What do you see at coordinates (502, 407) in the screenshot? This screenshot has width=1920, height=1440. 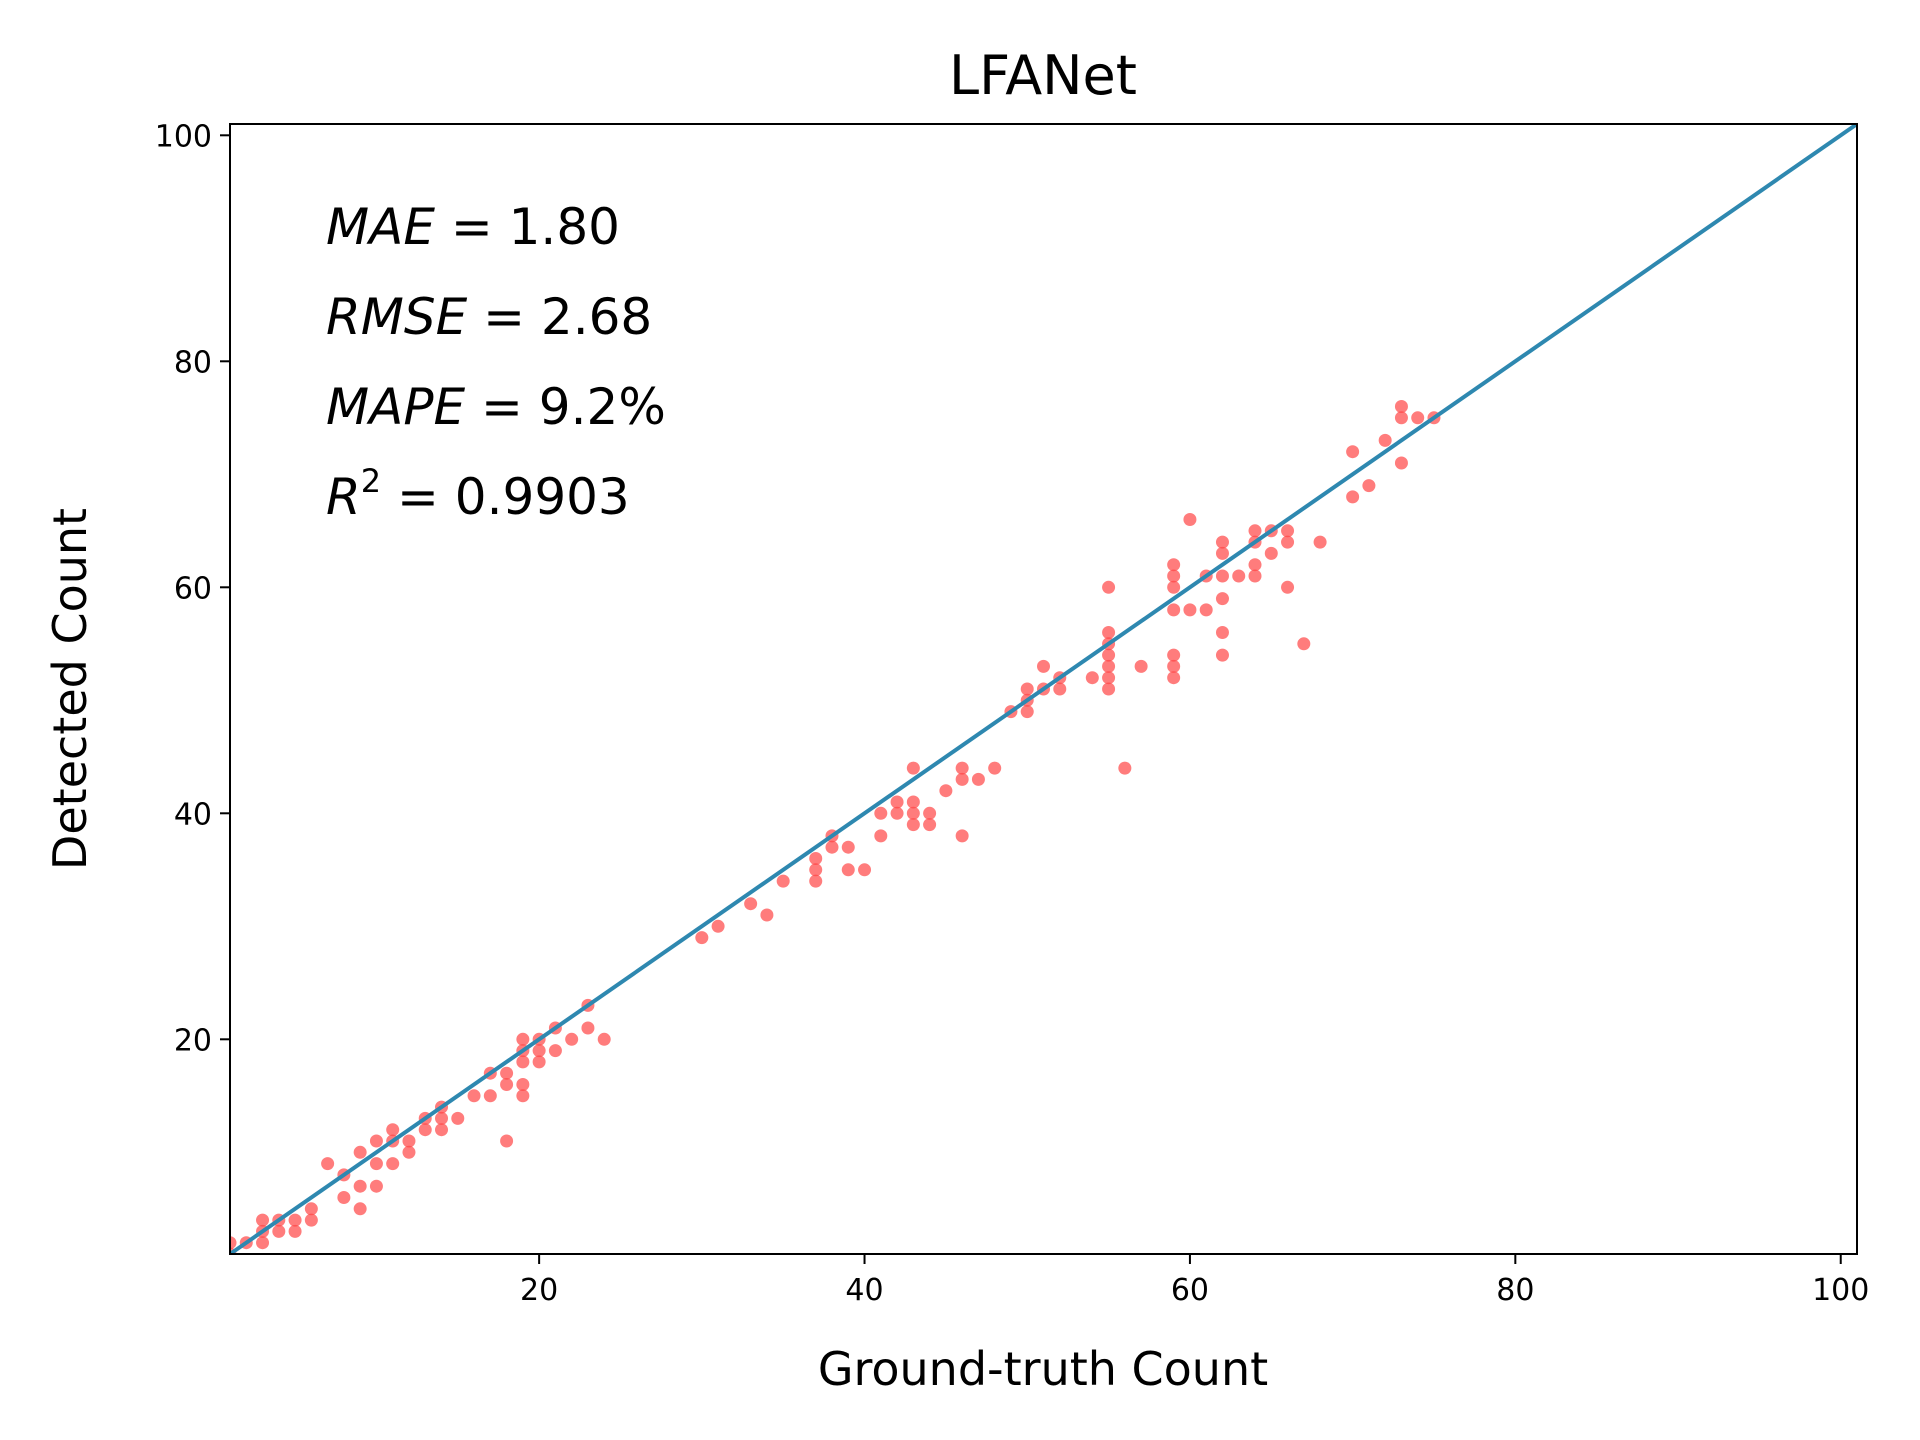 I see `mape-equals: =` at bounding box center [502, 407].